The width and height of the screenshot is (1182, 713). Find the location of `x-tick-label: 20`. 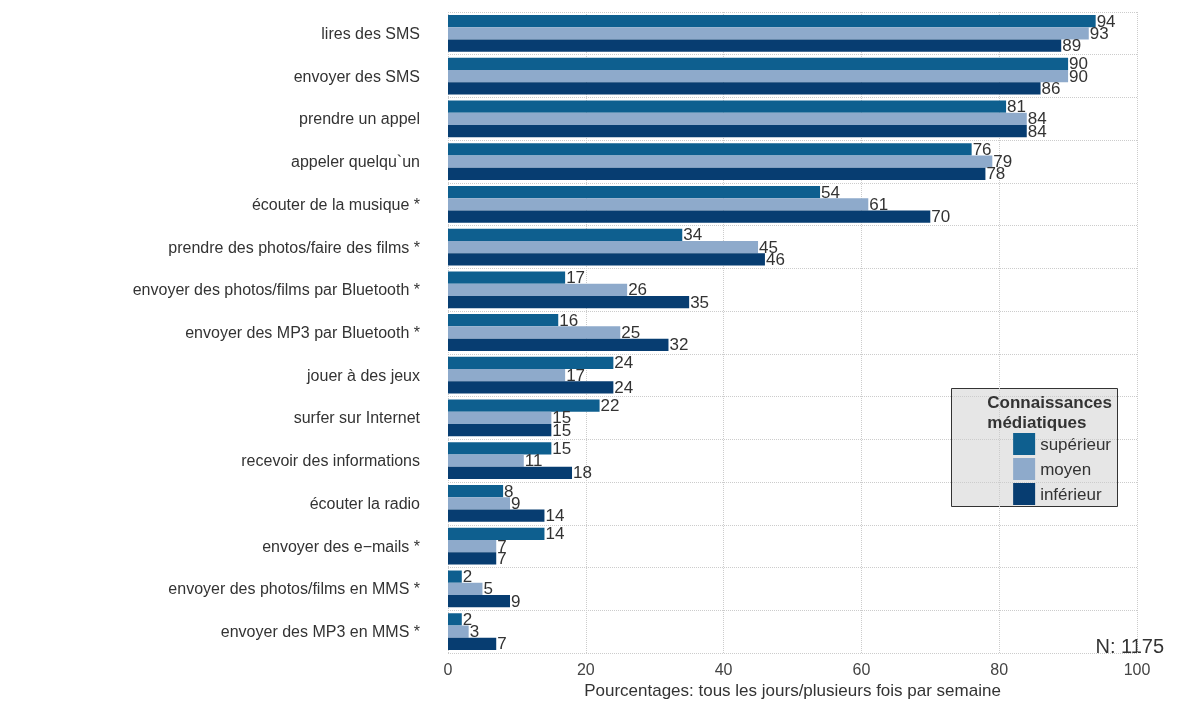

x-tick-label: 20 is located at coordinates (585, 669).